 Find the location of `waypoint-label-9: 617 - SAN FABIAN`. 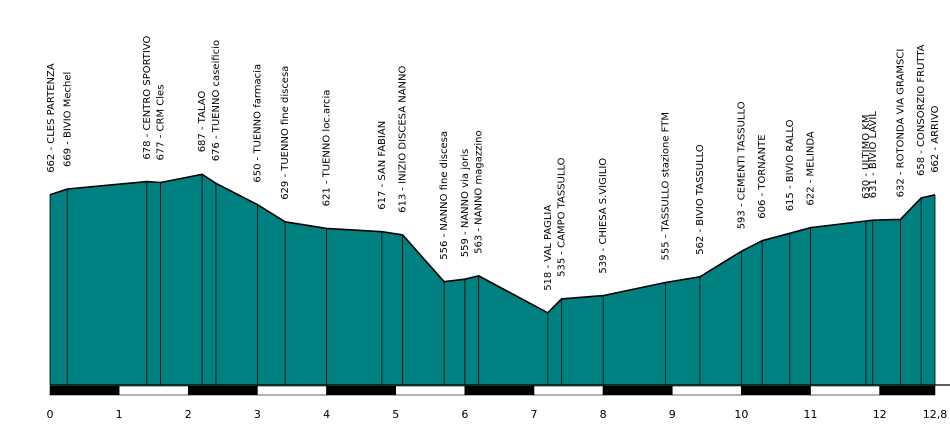

waypoint-label-9: 617 - SAN FABIAN is located at coordinates (382, 165).